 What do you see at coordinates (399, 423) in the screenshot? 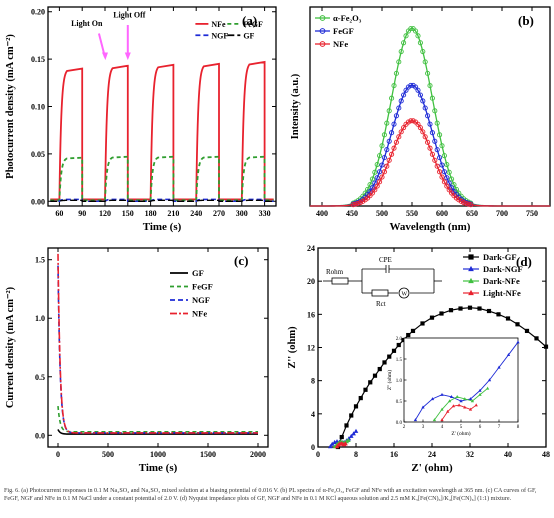
I see `panel-d-inset-y-tick-label: 0.0` at bounding box center [399, 423].